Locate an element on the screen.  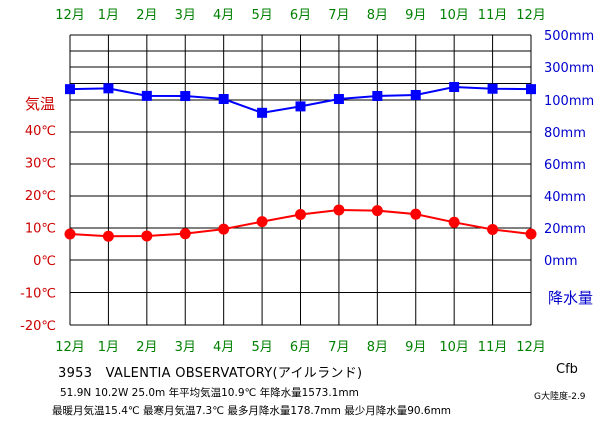
temperature-tick-label: 0℃ is located at coordinates (44, 261).